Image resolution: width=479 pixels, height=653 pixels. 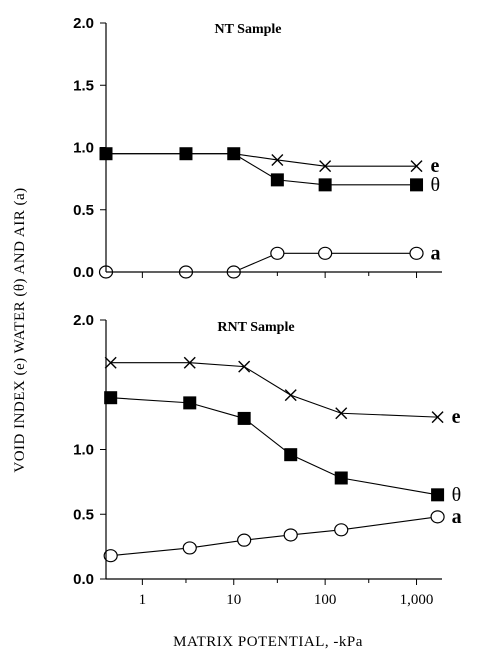 I want to click on panel-title-nt: NT Sample, so click(x=247, y=29).